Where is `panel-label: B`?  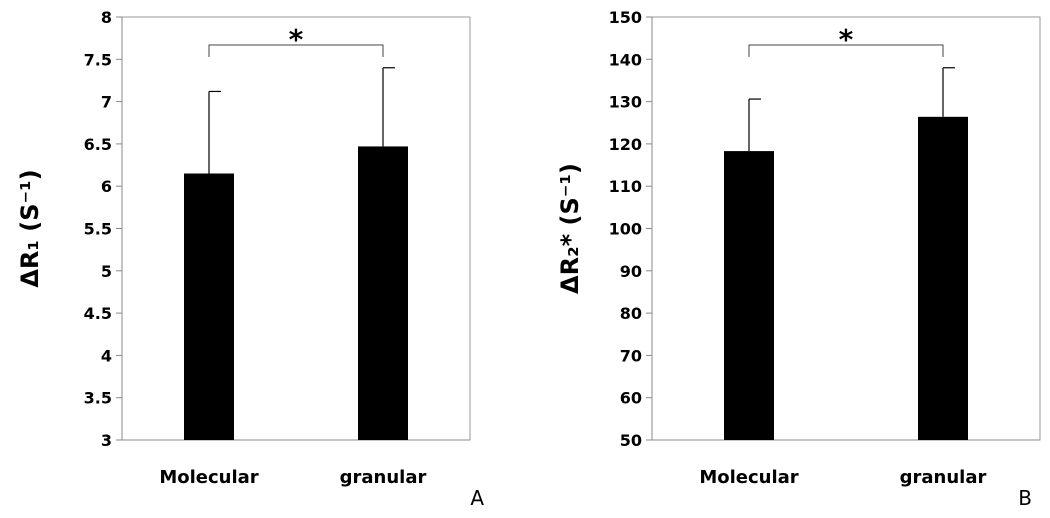
panel-label: B is located at coordinates (1025, 498).